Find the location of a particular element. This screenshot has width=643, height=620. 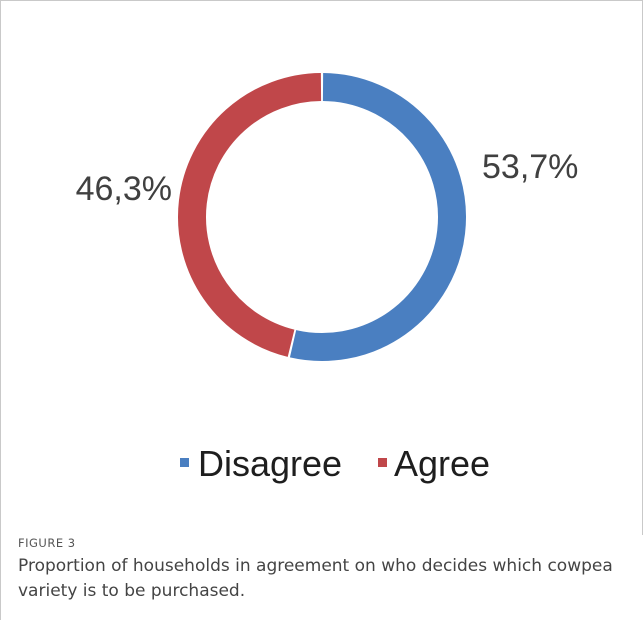

donut-slice-disagree is located at coordinates (377, 217).